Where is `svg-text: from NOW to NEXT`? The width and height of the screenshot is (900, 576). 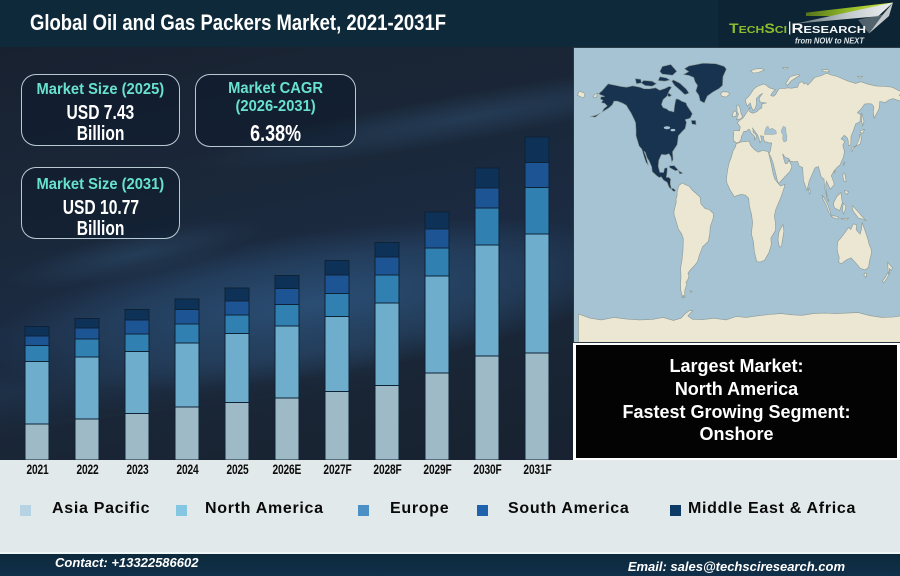
svg-text: from NOW to NEXT is located at coordinates (830, 41).